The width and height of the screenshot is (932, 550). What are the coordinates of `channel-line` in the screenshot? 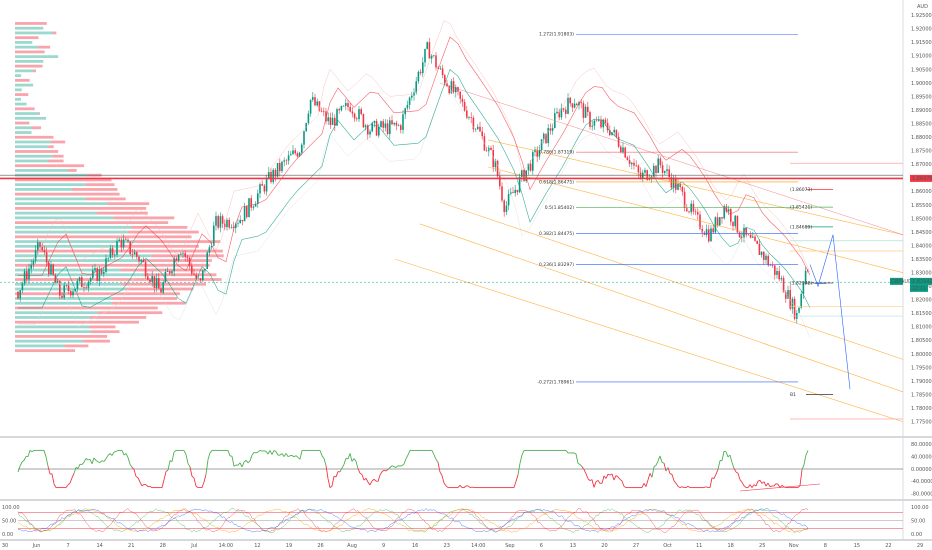 It's located at (671, 158).